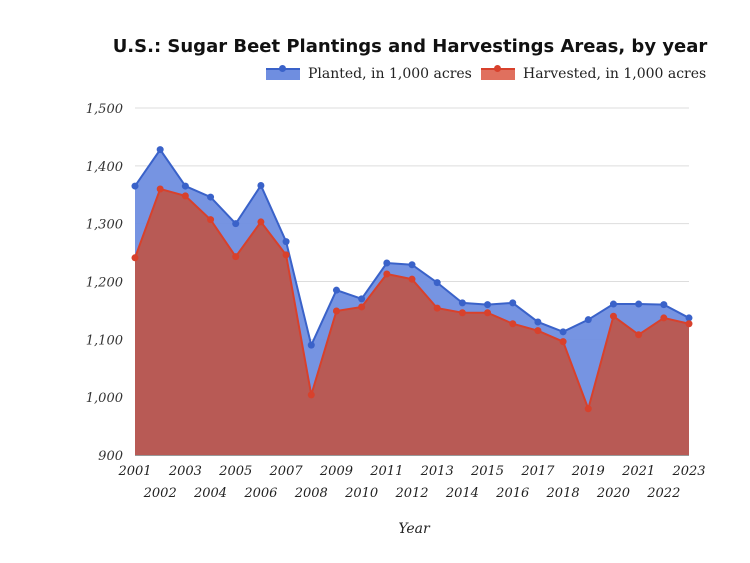 The width and height of the screenshot is (750, 563). Describe the element at coordinates (110, 456) in the screenshot. I see `y-tick-label: 900` at that location.